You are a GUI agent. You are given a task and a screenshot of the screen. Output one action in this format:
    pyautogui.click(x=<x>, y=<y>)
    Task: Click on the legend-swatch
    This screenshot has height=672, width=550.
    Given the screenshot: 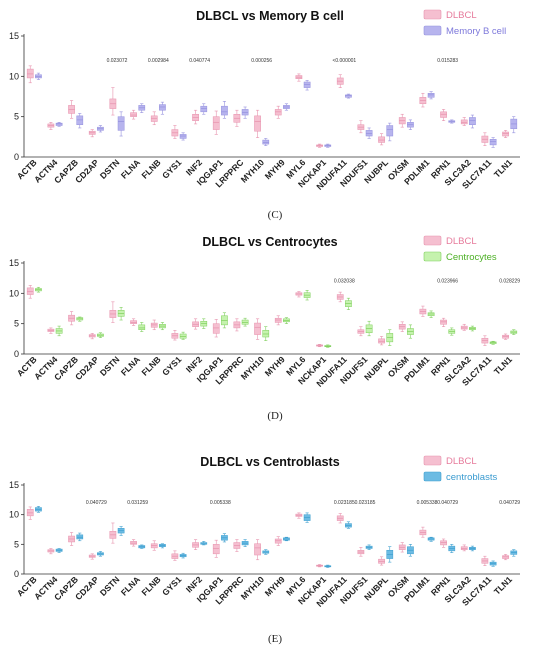 What is the action you would take?
    pyautogui.click(x=432, y=30)
    